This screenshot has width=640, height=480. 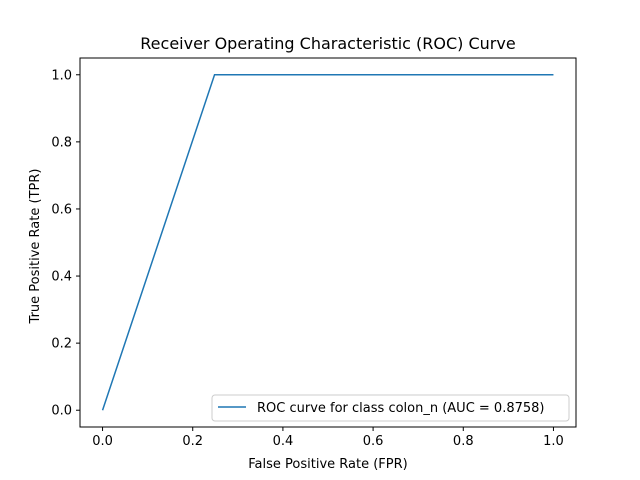 I want to click on x-tick-label: 0.2, so click(x=192, y=441).